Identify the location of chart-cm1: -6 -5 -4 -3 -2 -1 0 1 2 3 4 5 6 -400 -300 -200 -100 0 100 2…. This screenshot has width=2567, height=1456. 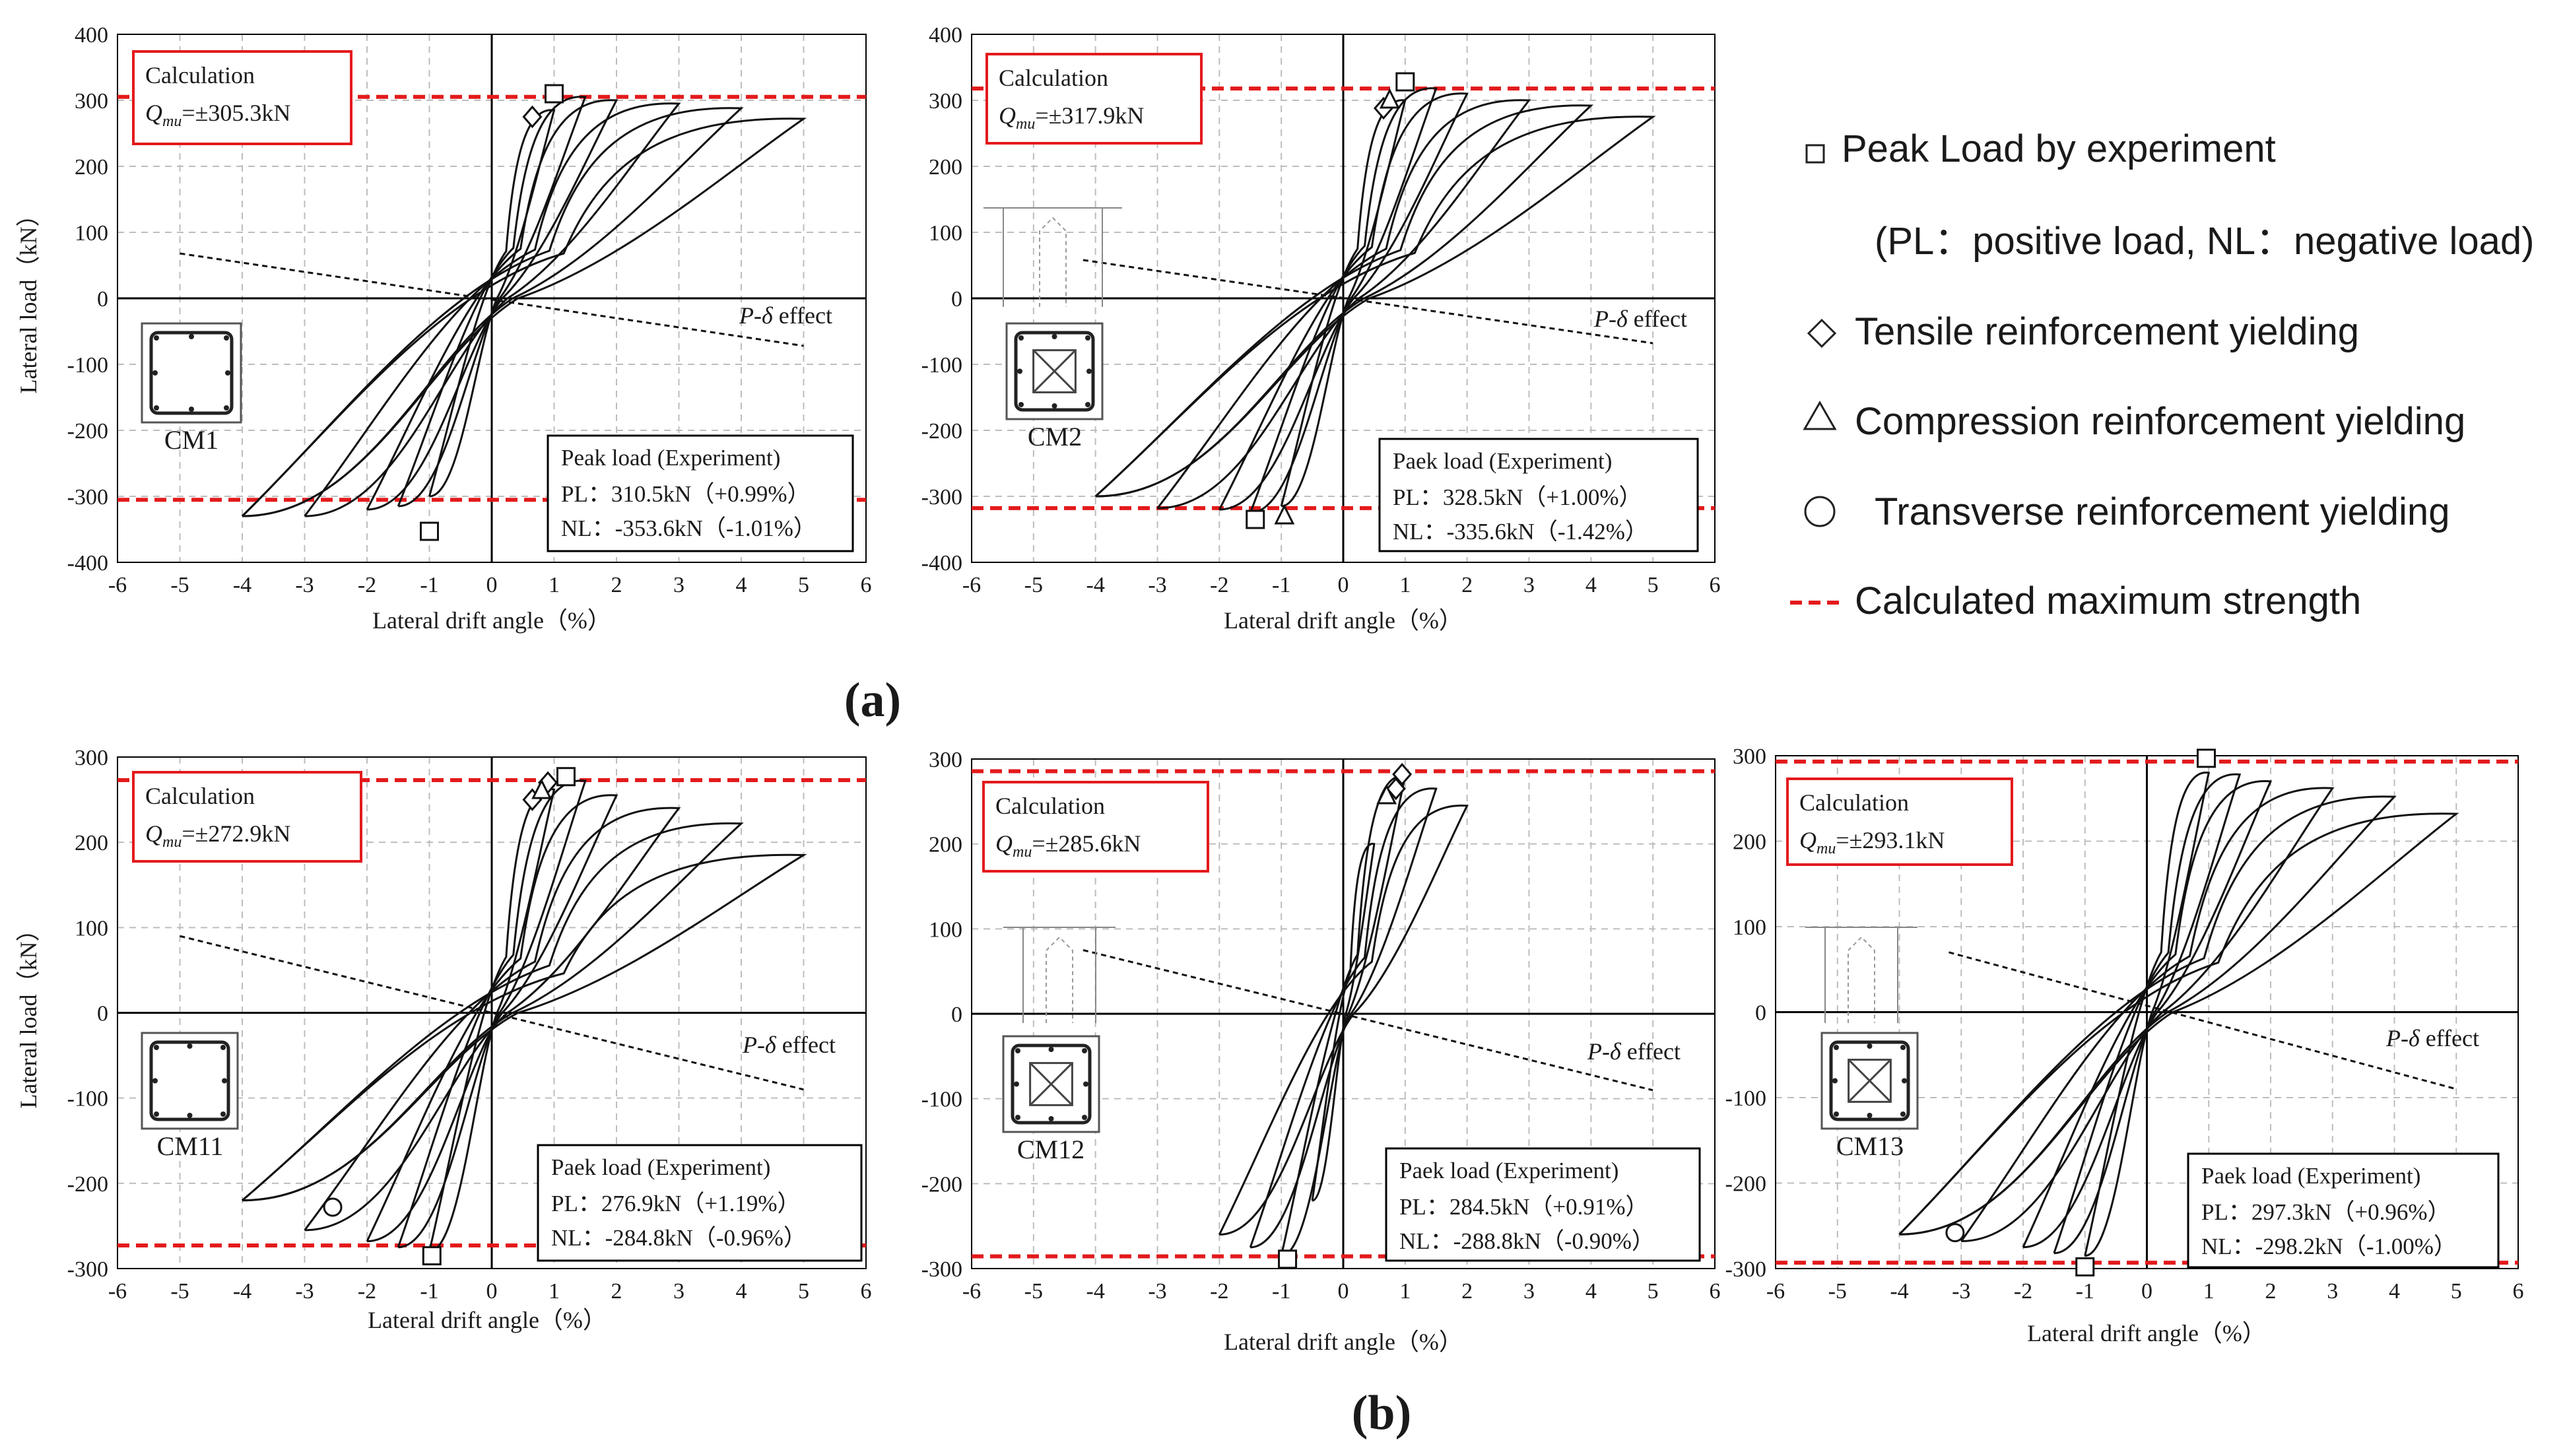
(443, 328).